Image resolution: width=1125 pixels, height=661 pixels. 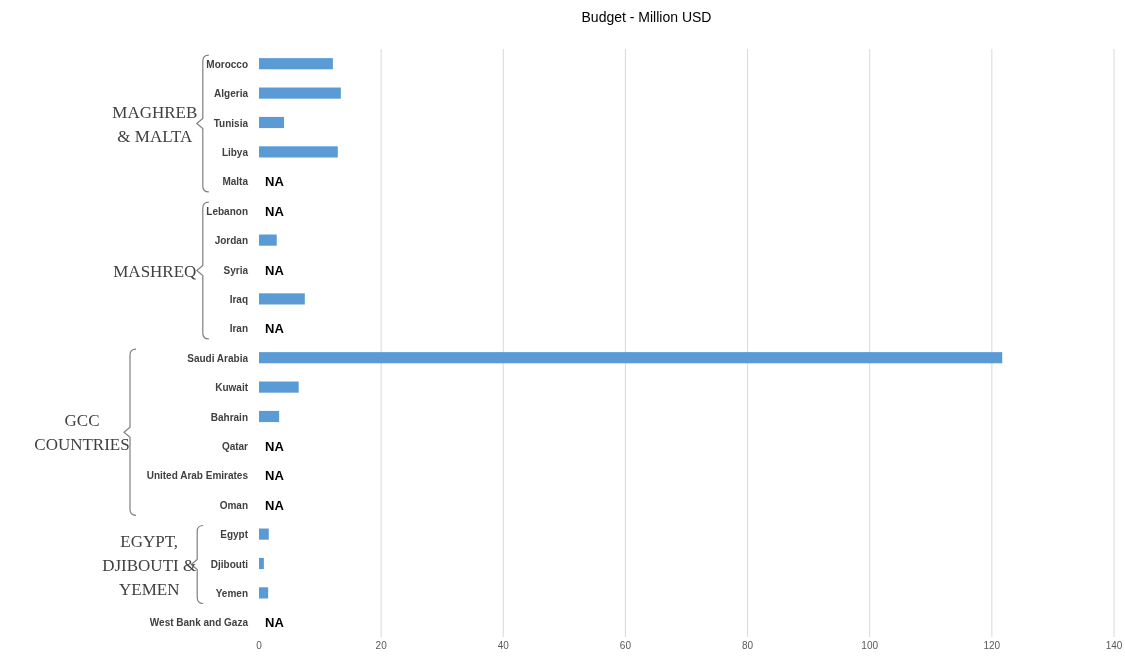 What do you see at coordinates (231, 241) in the screenshot?
I see `y-tick-label: Jordan` at bounding box center [231, 241].